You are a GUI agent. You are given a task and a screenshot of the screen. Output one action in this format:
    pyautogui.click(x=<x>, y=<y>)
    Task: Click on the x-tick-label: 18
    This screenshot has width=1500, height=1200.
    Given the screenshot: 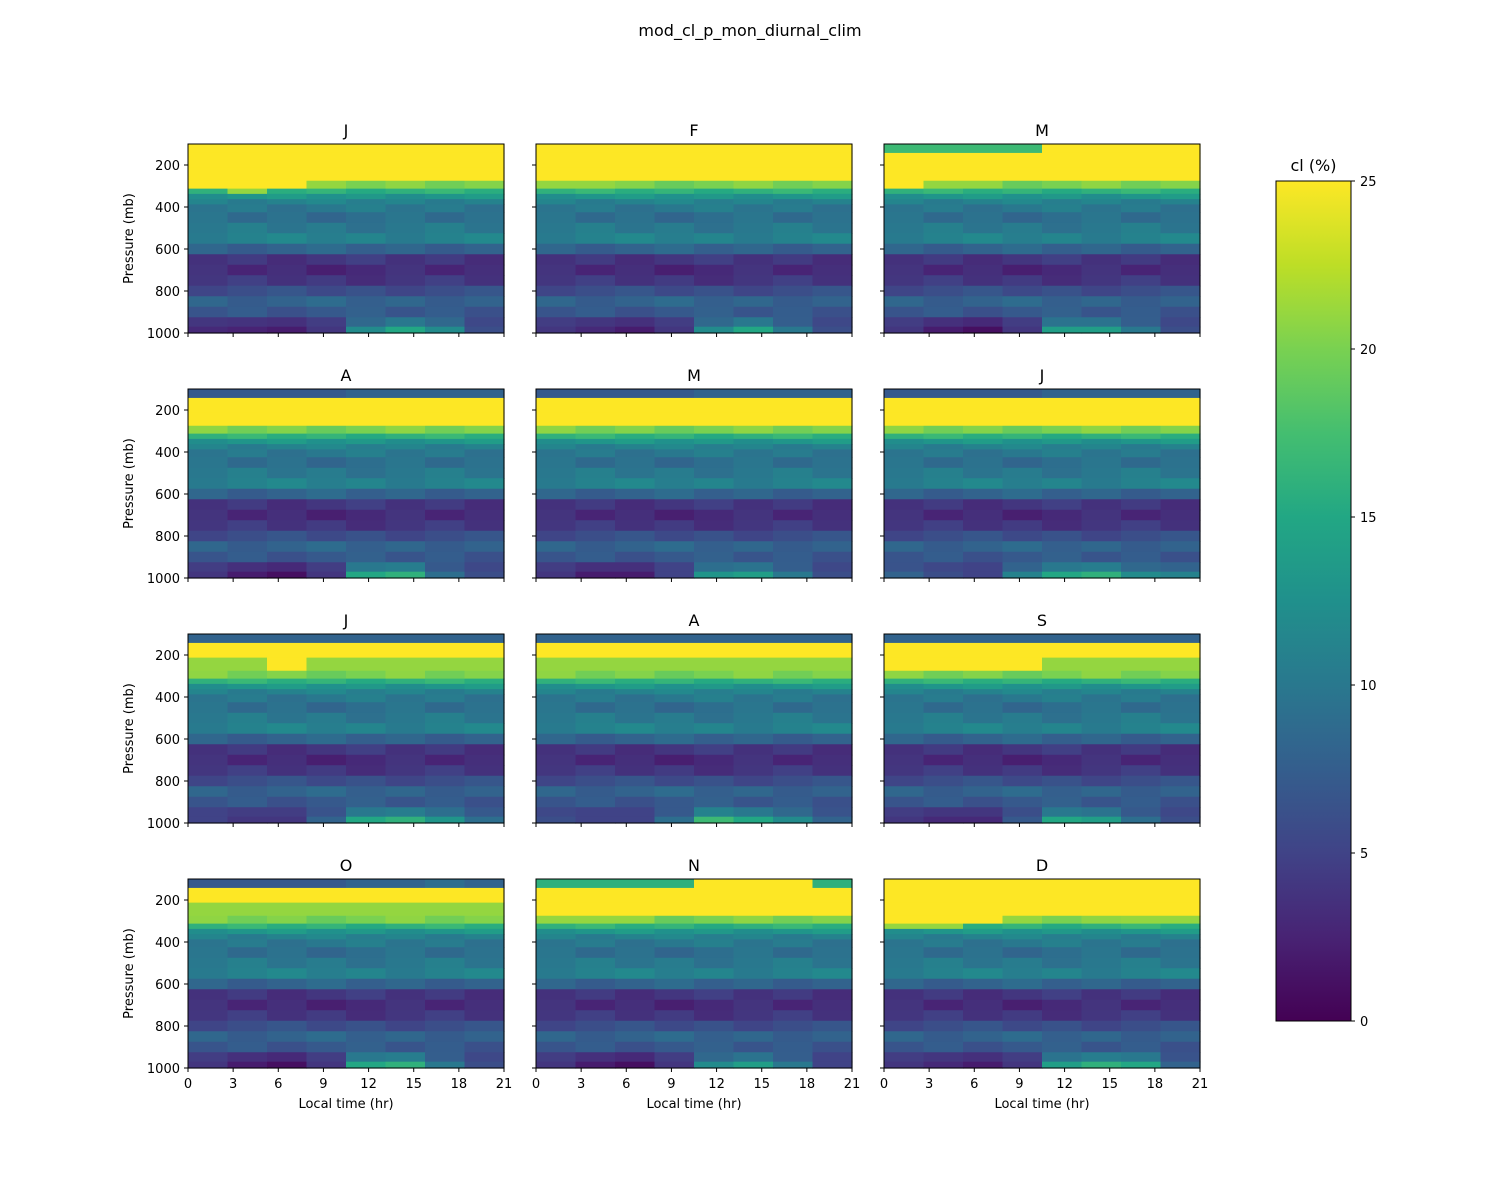 What is the action you would take?
    pyautogui.click(x=1155, y=1084)
    